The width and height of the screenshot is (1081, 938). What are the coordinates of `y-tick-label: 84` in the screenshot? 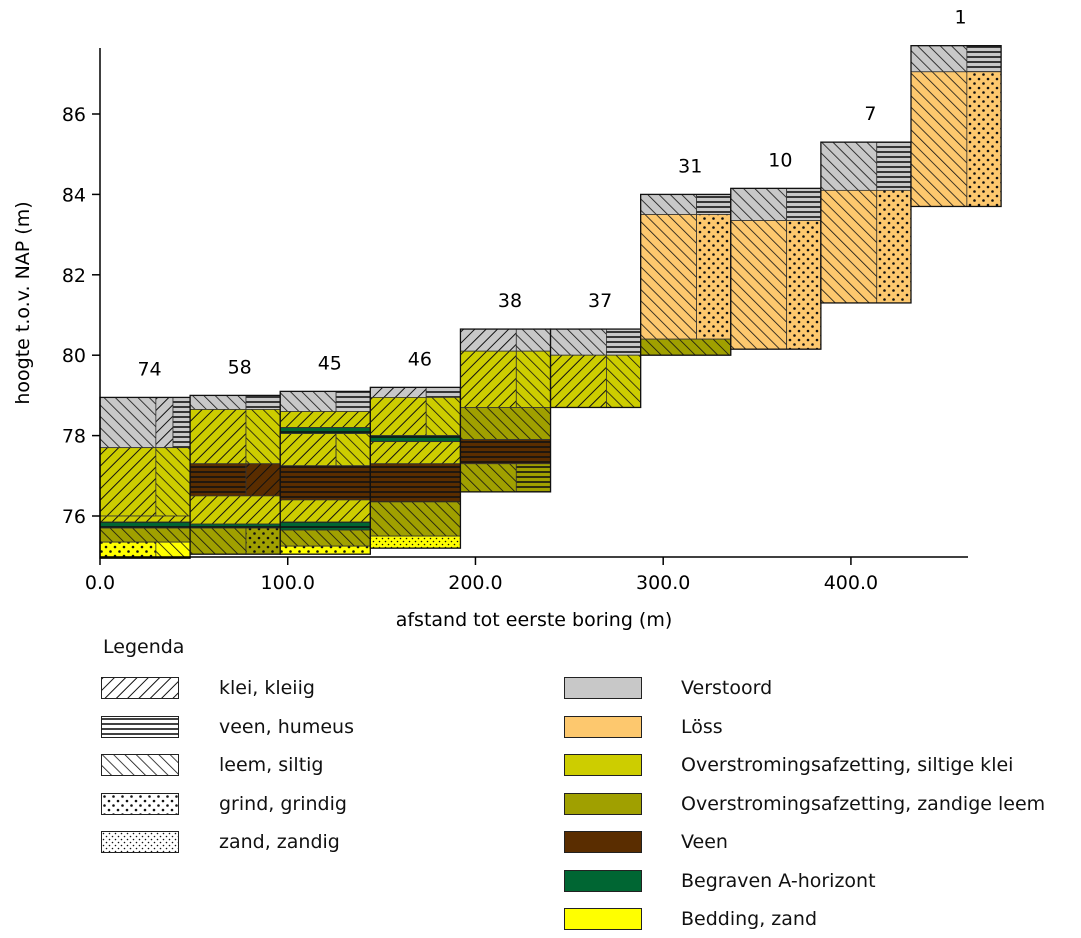 It's located at (74, 195).